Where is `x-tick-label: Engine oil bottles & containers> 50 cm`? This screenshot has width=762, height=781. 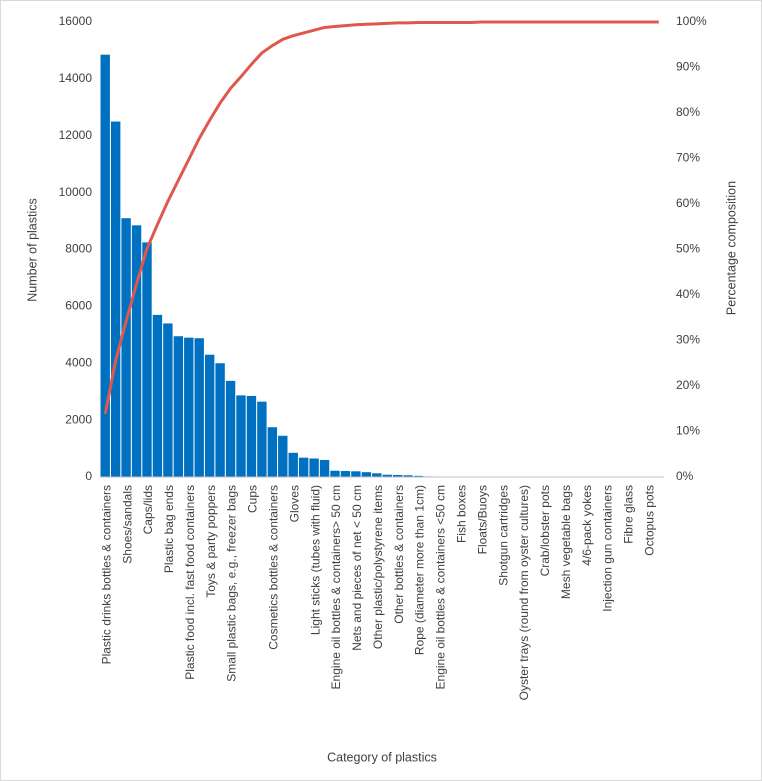
x-tick-label: Engine oil bottles & containers> 50 cm is located at coordinates (336, 587).